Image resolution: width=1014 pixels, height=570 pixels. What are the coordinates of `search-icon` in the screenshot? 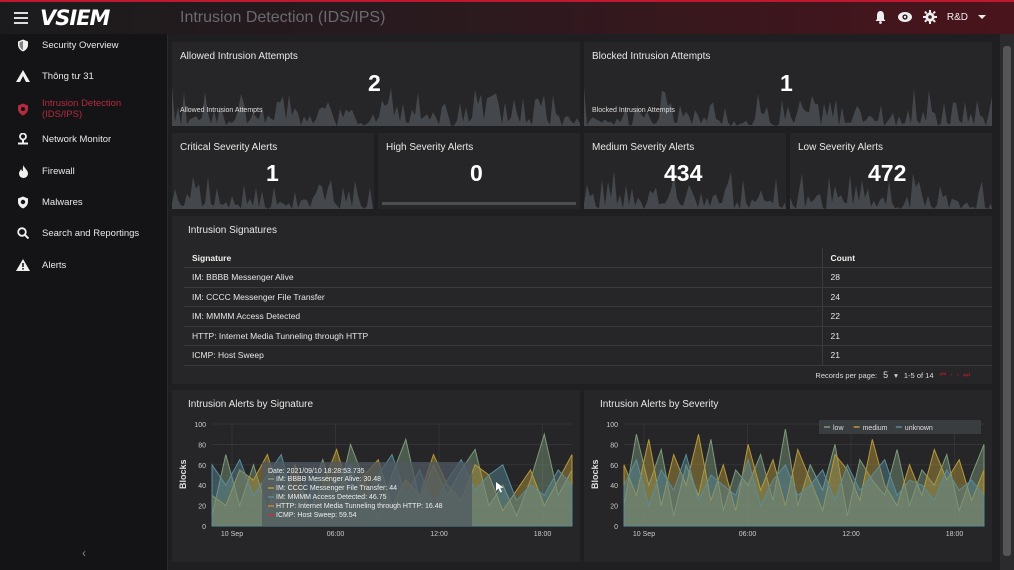 It's located at (23, 233).